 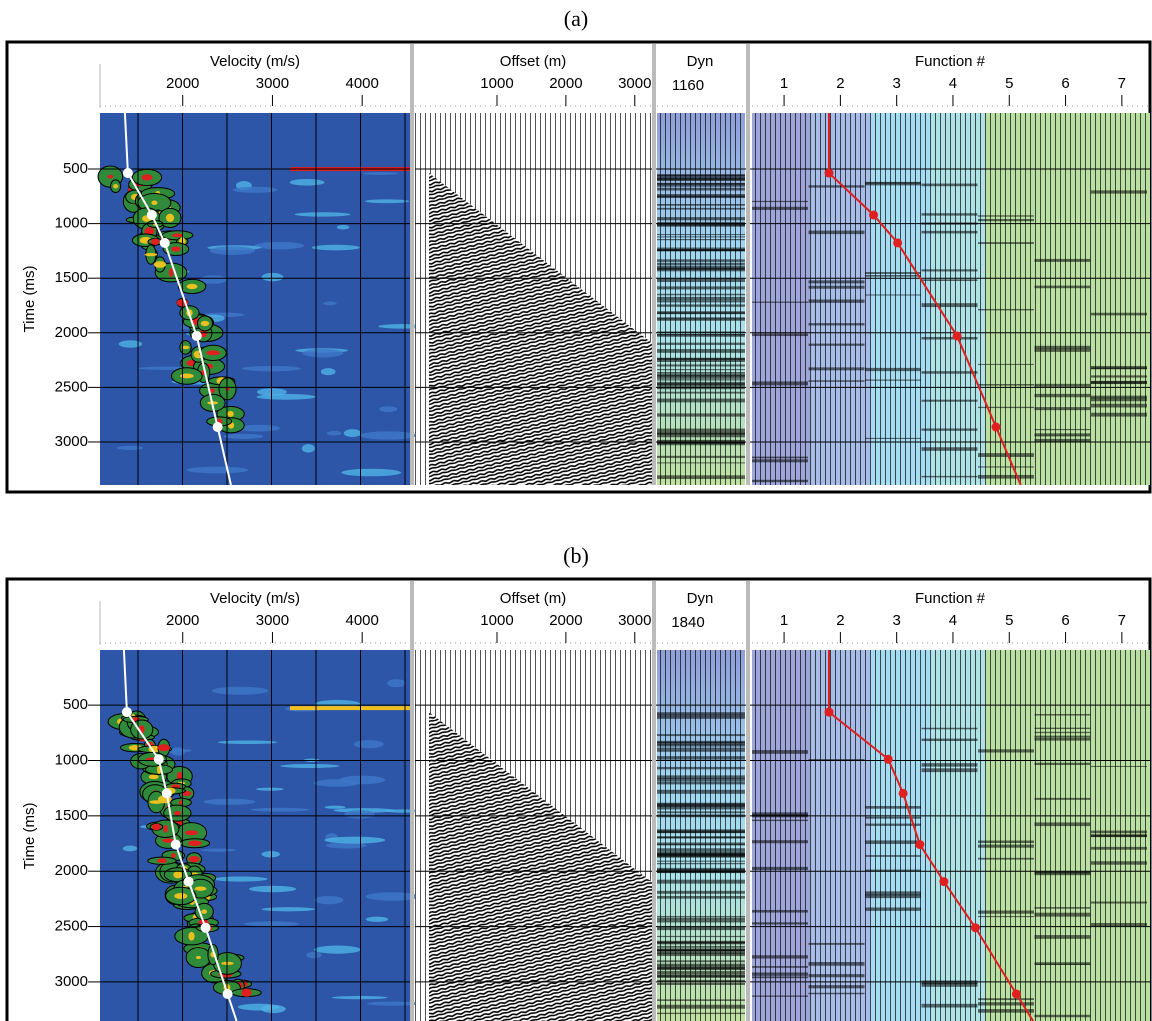 I want to click on dyn-value: 1840, so click(x=687, y=622).